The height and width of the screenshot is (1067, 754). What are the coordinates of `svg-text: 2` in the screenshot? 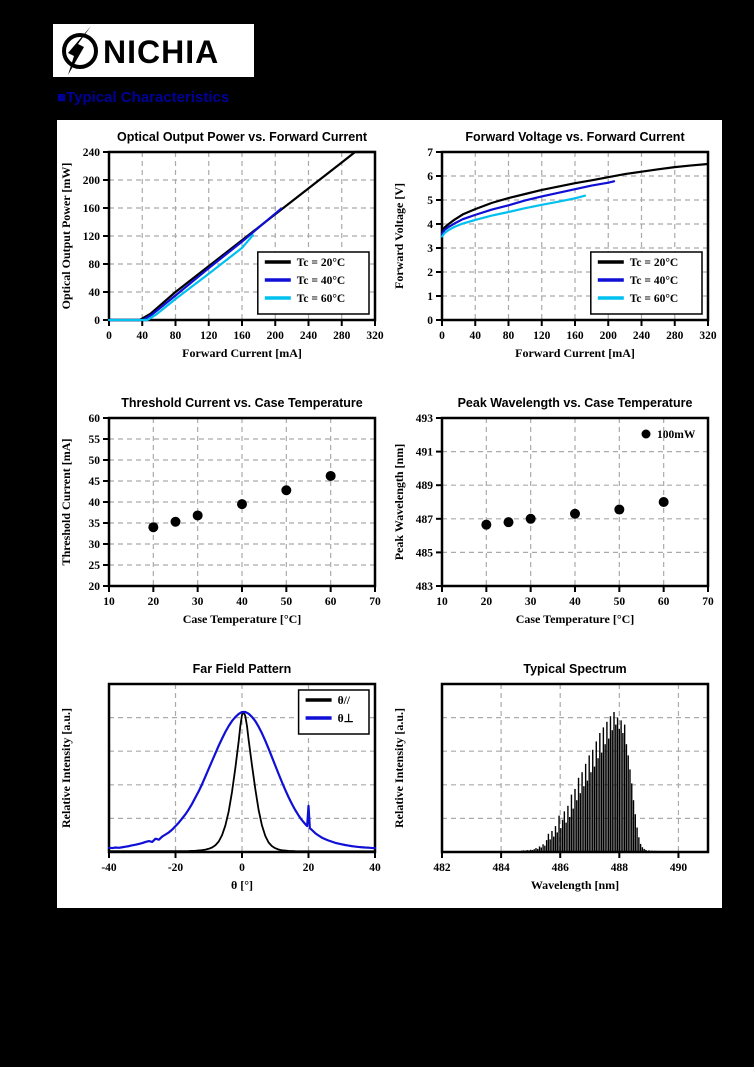 It's located at (430, 273).